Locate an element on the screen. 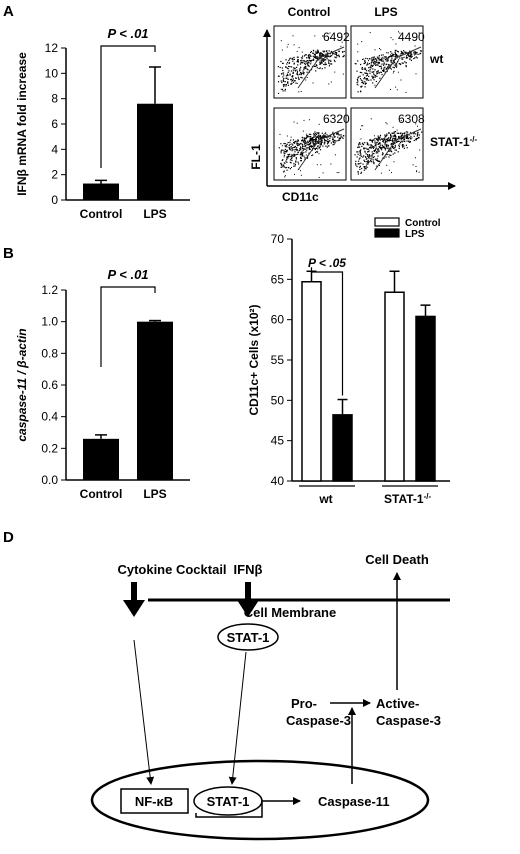  ifnb-label: IFNβ is located at coordinates (248, 569).